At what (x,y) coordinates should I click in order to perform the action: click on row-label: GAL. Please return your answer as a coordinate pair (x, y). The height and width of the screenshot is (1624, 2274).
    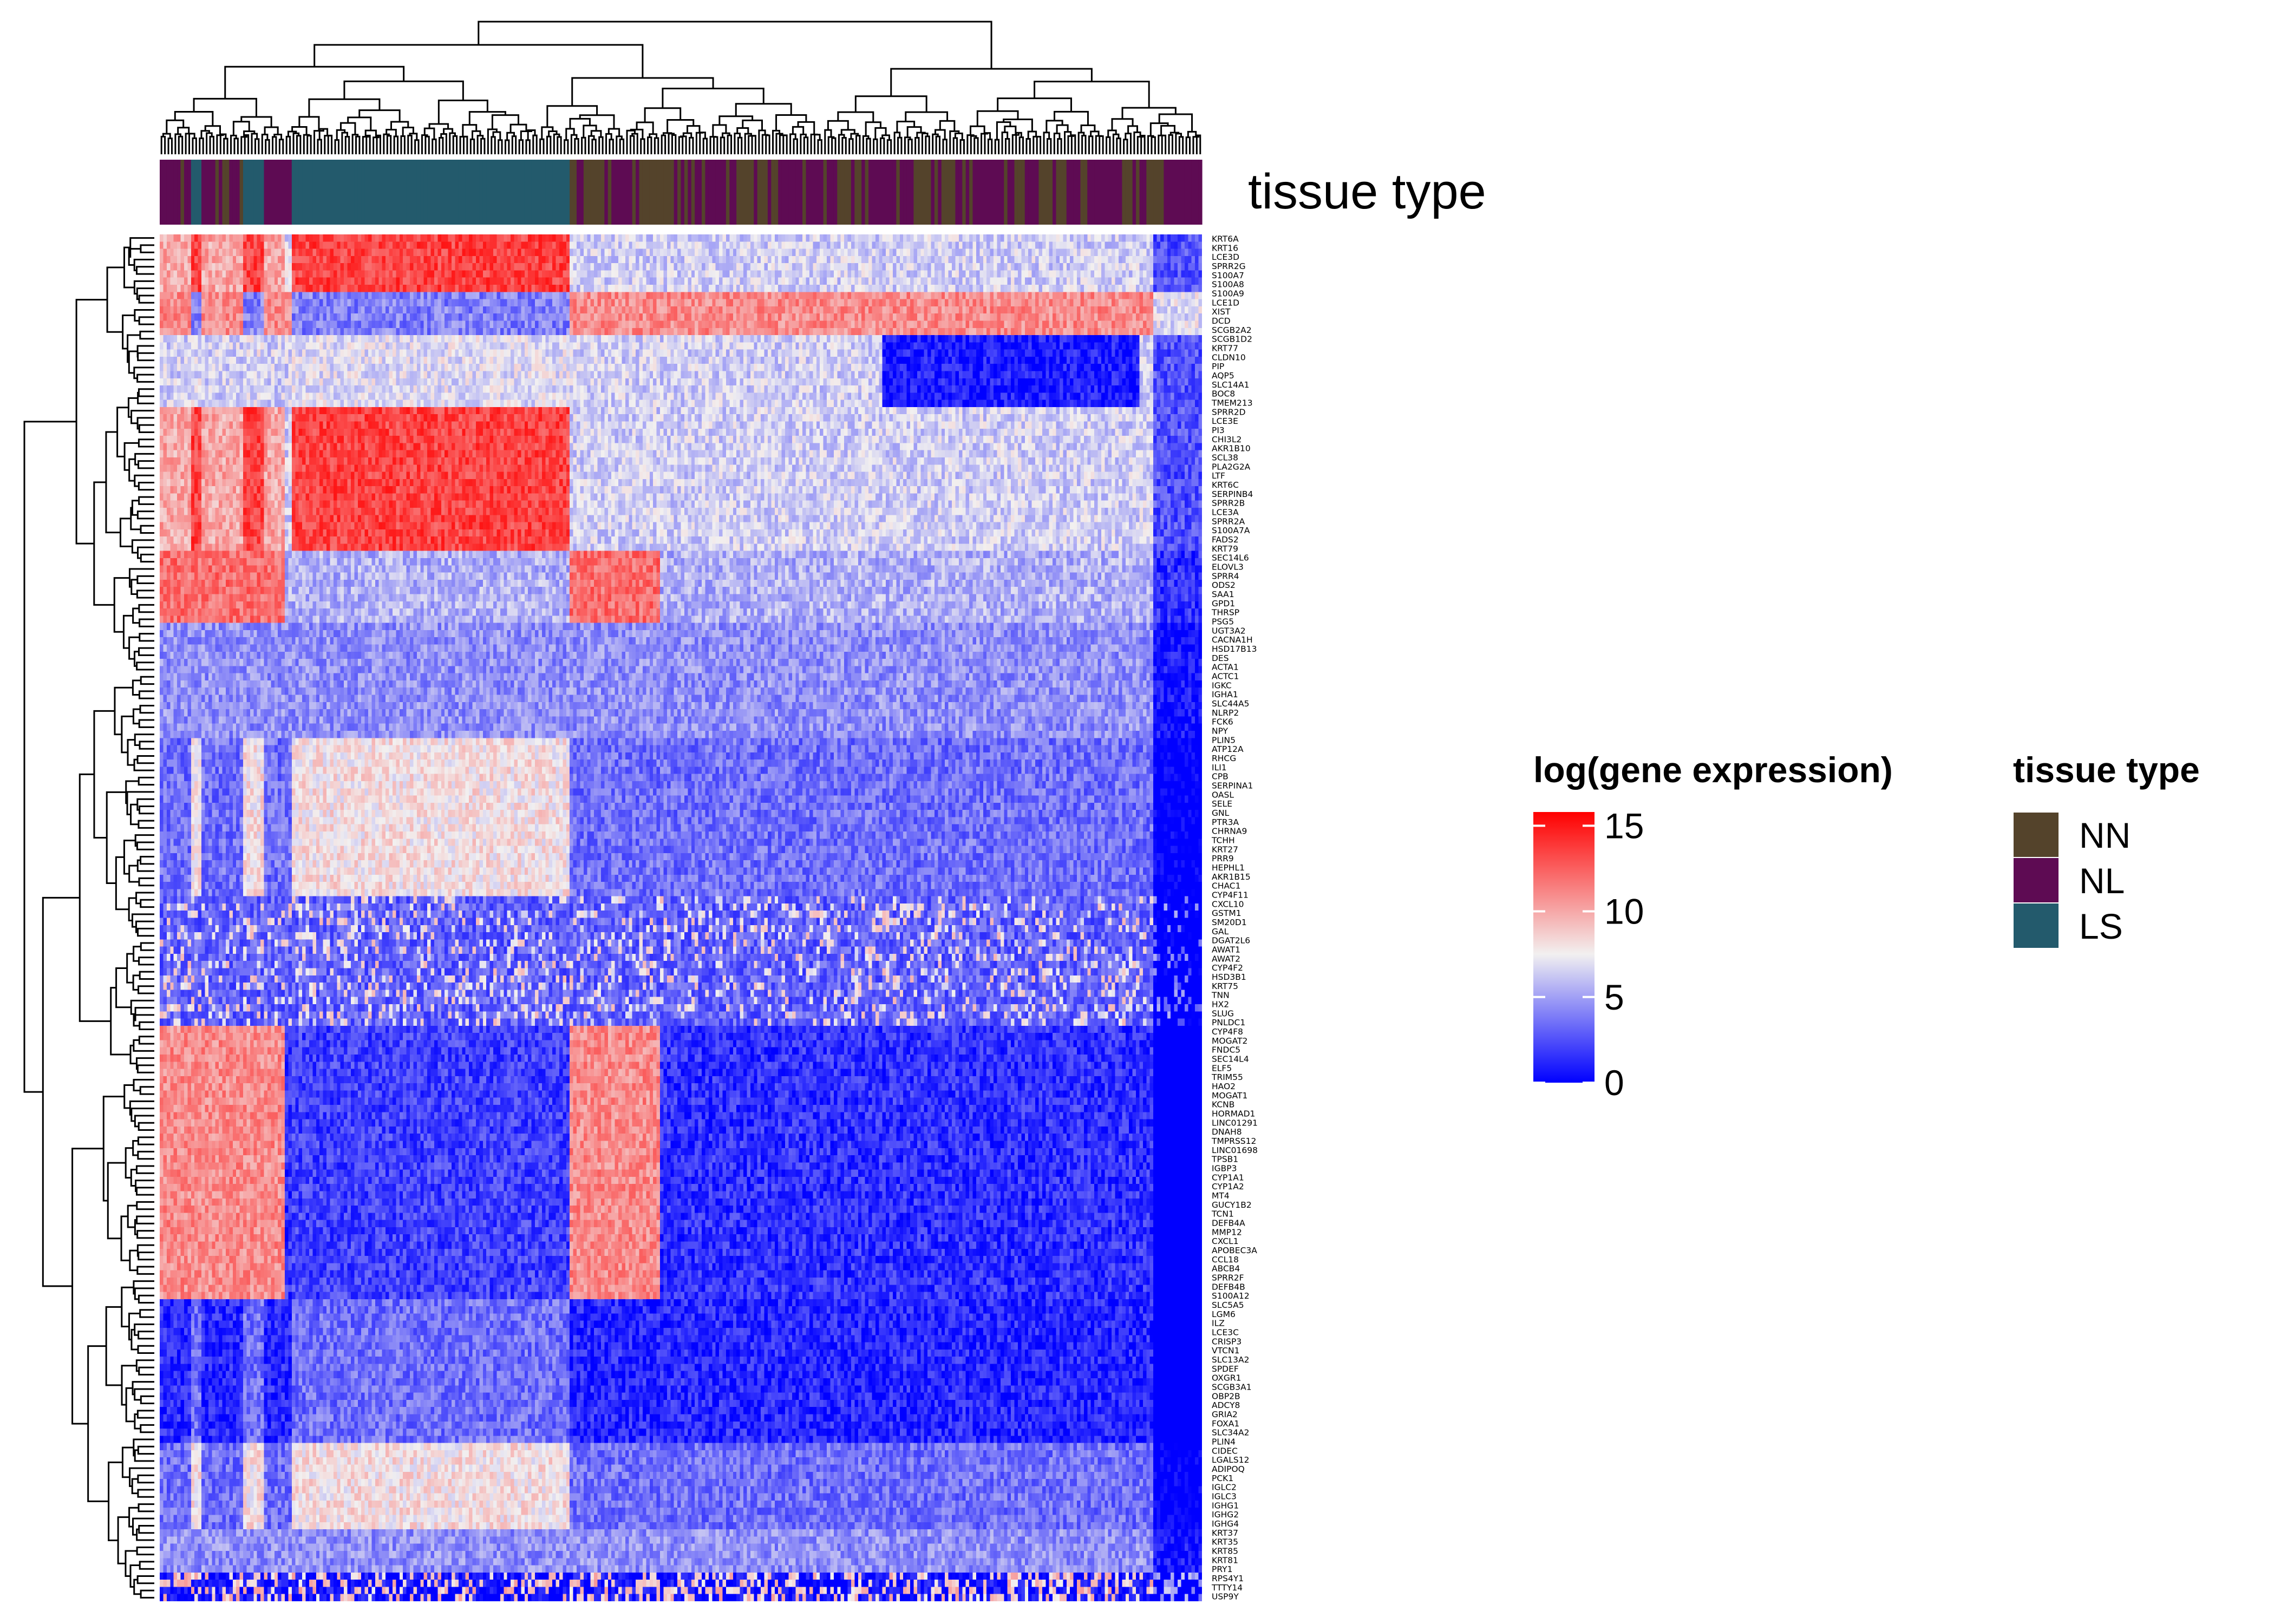
    Looking at the image, I should click on (1221, 932).